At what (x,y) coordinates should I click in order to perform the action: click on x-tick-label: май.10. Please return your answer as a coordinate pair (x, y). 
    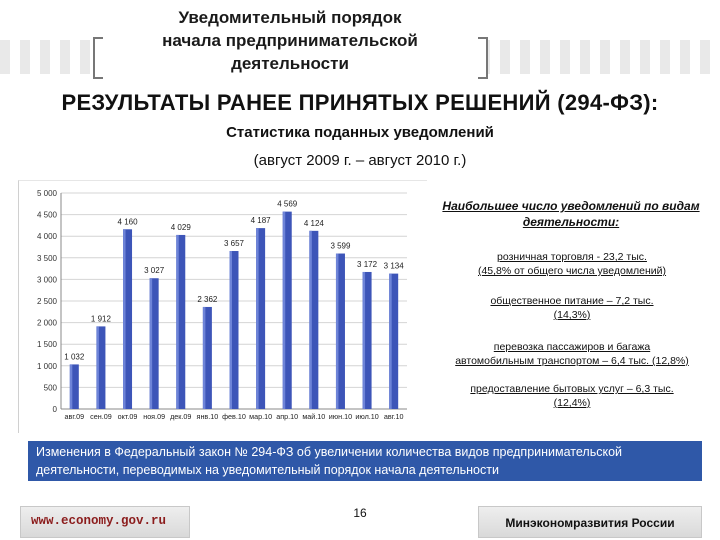
    Looking at the image, I should click on (313, 416).